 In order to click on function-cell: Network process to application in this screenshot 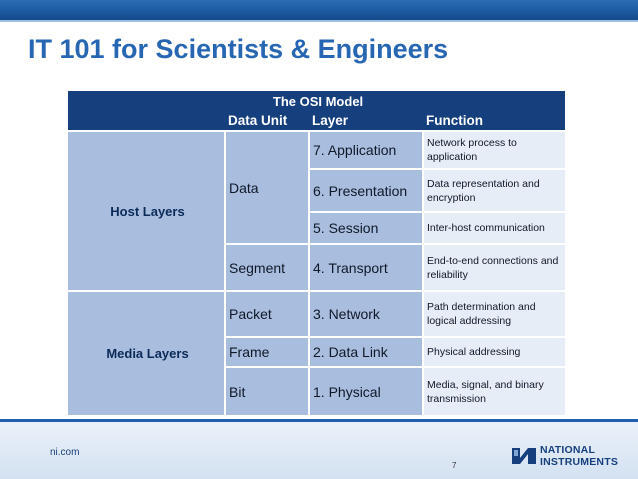, I will do `click(494, 149)`.